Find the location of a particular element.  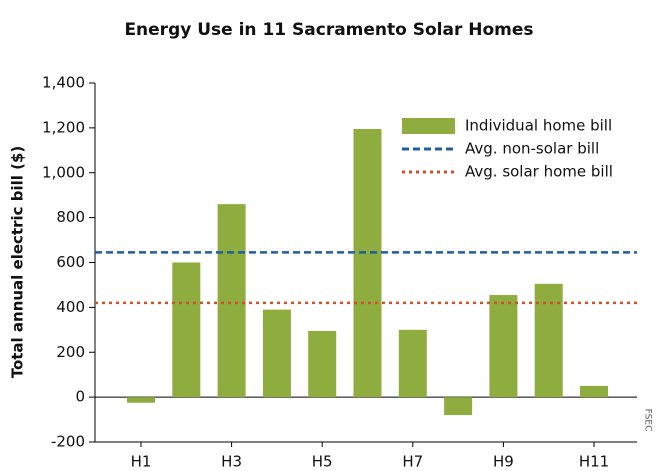

y-axis-label: Total annual electric bill ($) is located at coordinates (18, 262).